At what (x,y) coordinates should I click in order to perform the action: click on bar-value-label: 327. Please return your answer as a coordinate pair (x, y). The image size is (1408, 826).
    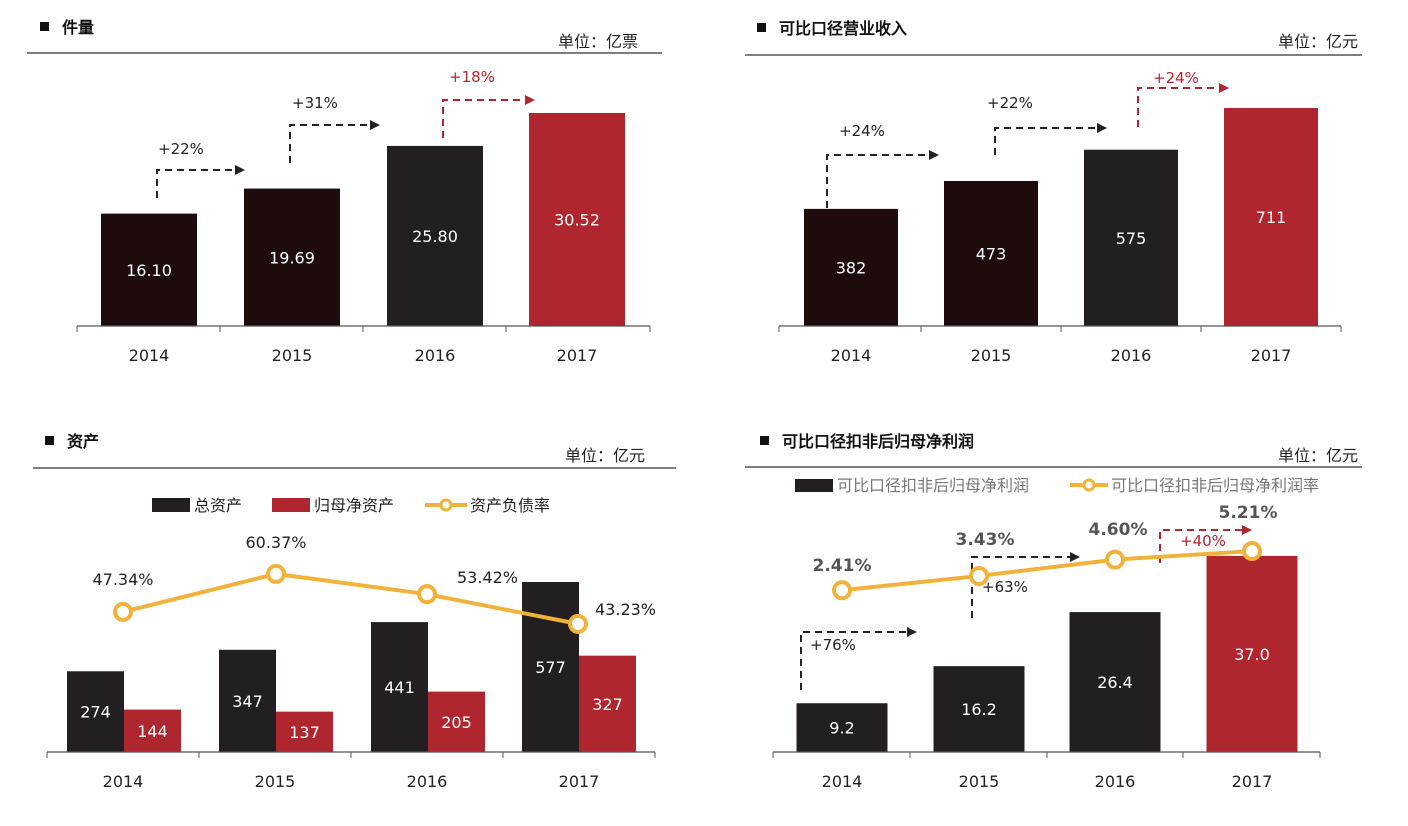
    Looking at the image, I should click on (607, 704).